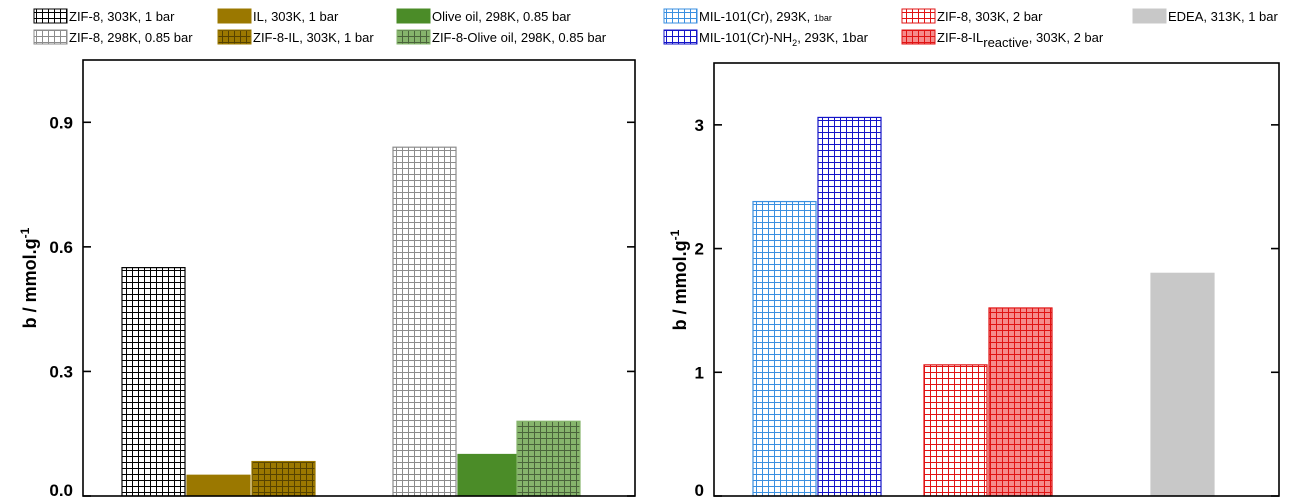 The width and height of the screenshot is (1293, 498). What do you see at coordinates (153, 382) in the screenshot?
I see `left-bar-zif8-303k` at bounding box center [153, 382].